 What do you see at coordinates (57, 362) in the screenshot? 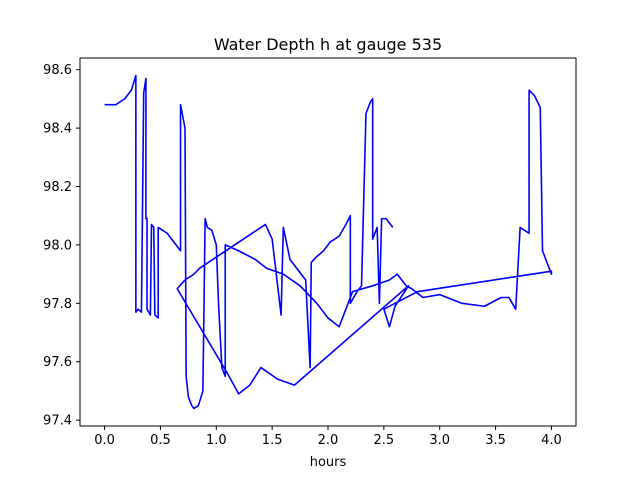
I see `y-tick-label: 97.6` at bounding box center [57, 362].